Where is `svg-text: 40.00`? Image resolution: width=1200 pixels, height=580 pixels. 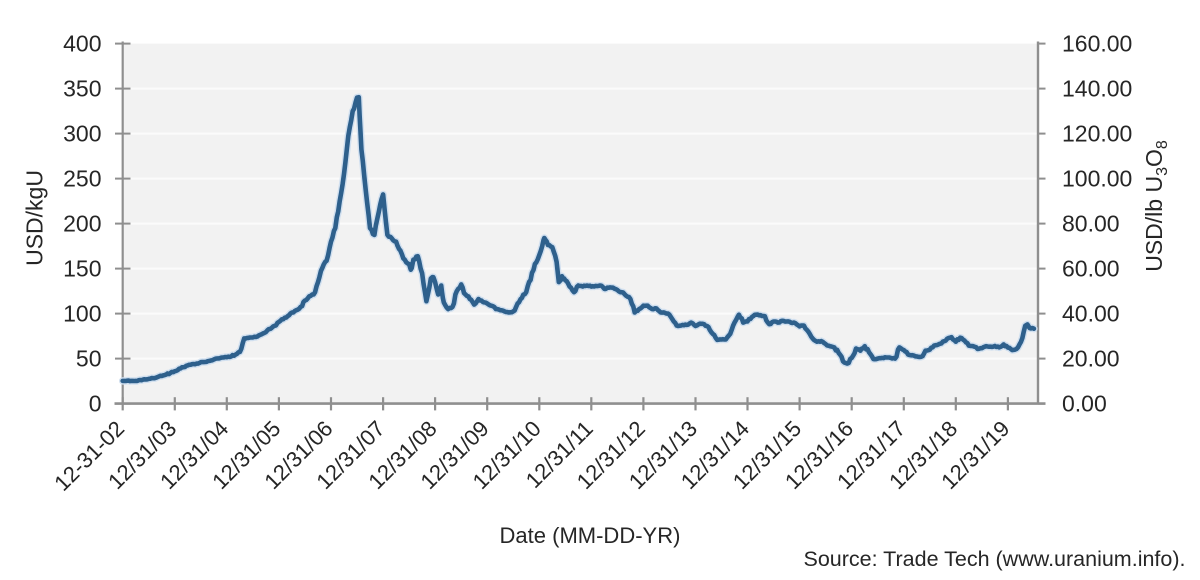 svg-text: 40.00 is located at coordinates (1091, 314).